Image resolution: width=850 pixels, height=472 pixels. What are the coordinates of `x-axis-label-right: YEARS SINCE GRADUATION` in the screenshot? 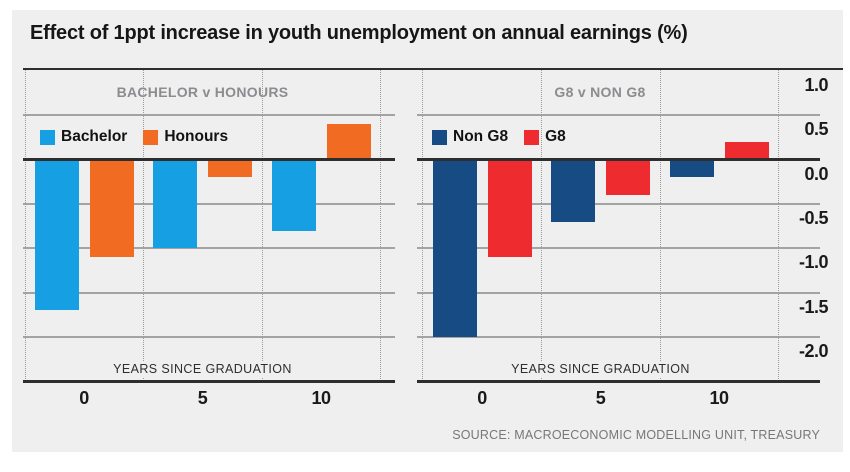 It's located at (600, 369).